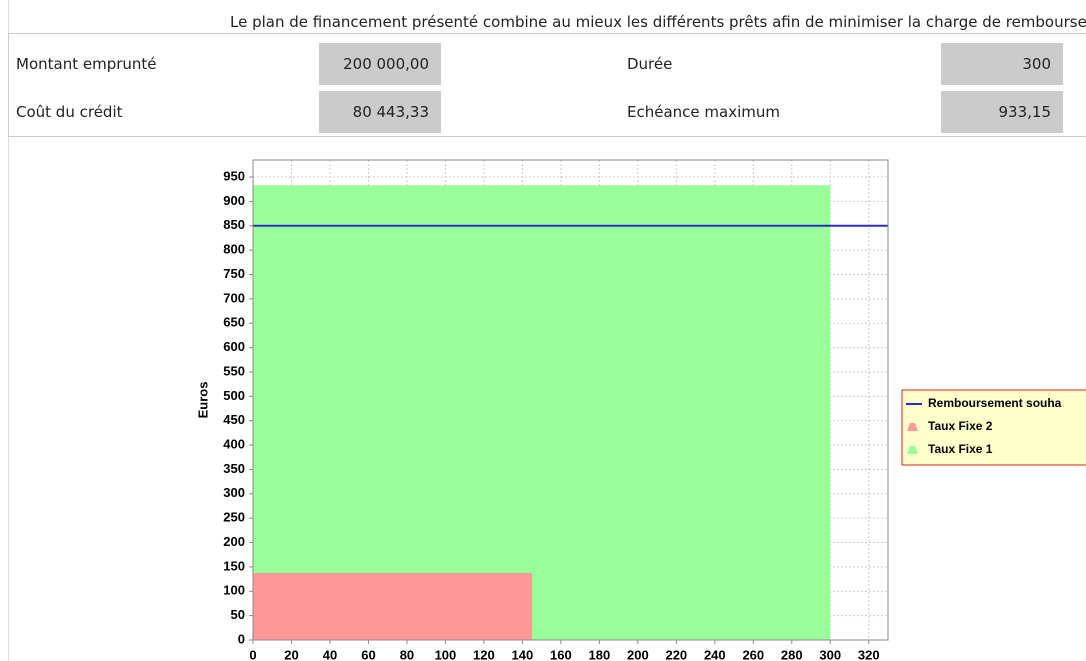  Describe the element at coordinates (676, 654) in the screenshot. I see `x-tick-label: 220` at that location.